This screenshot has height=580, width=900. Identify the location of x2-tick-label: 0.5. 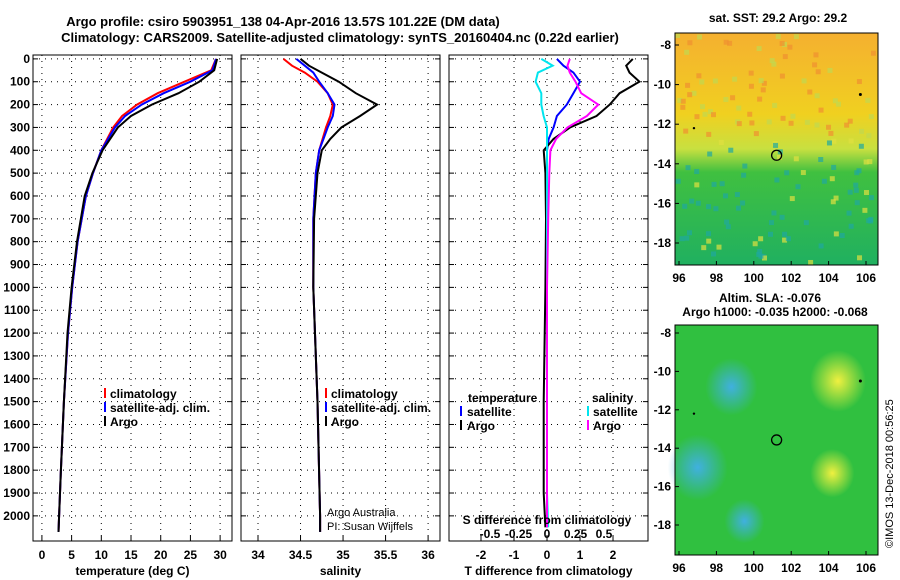
(604, 534).